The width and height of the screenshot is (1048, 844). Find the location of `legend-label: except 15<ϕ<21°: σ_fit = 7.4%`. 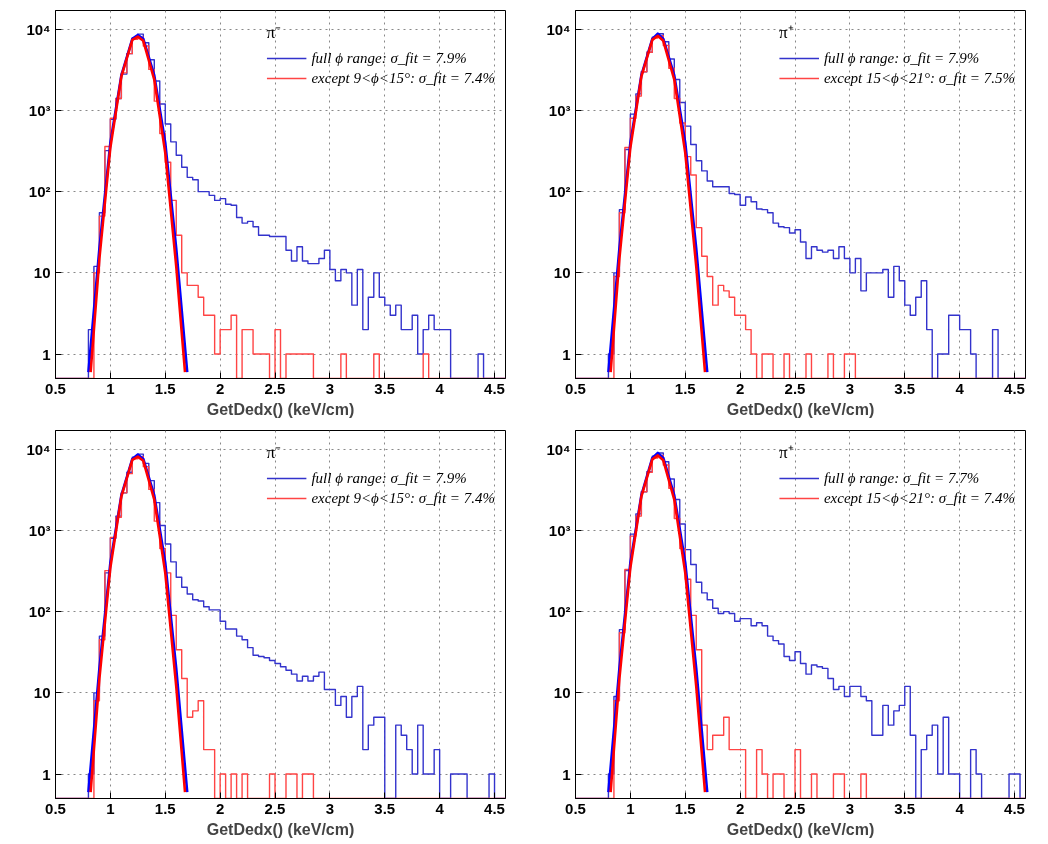

legend-label: except 15<ϕ<21°: σ_fit = 7.4% is located at coordinates (919, 498).